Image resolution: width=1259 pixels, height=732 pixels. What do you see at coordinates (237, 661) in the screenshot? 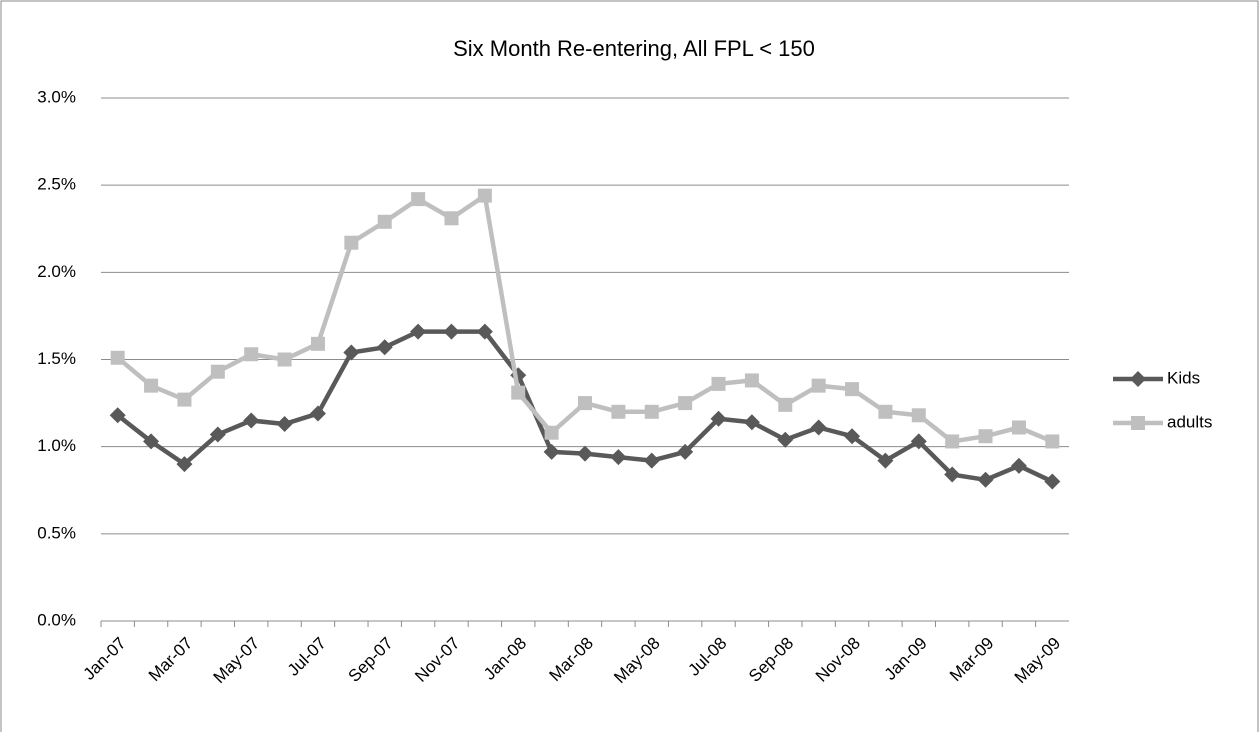
I see `x-tick-label: May-07` at bounding box center [237, 661].